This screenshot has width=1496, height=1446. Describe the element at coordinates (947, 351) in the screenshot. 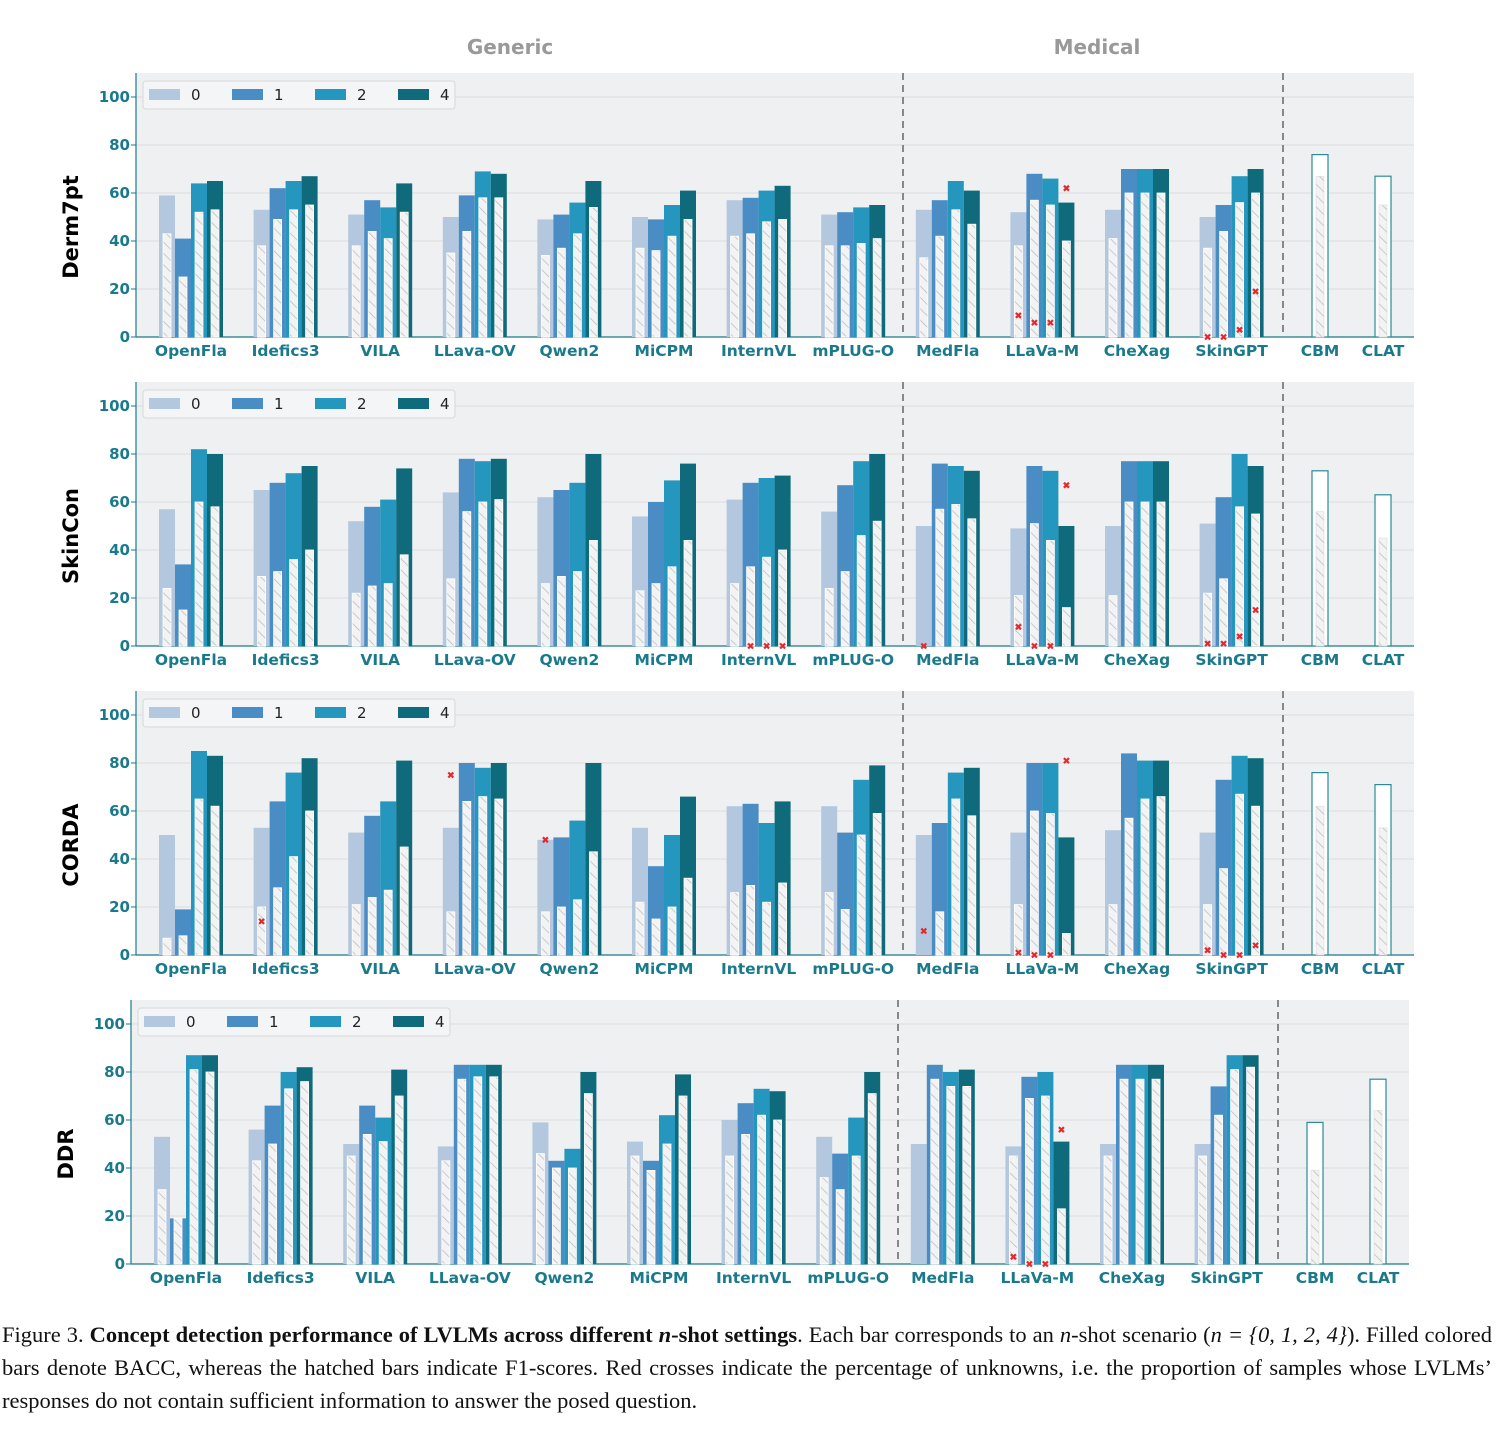

I see `x-tick-label: MedFla` at that location.